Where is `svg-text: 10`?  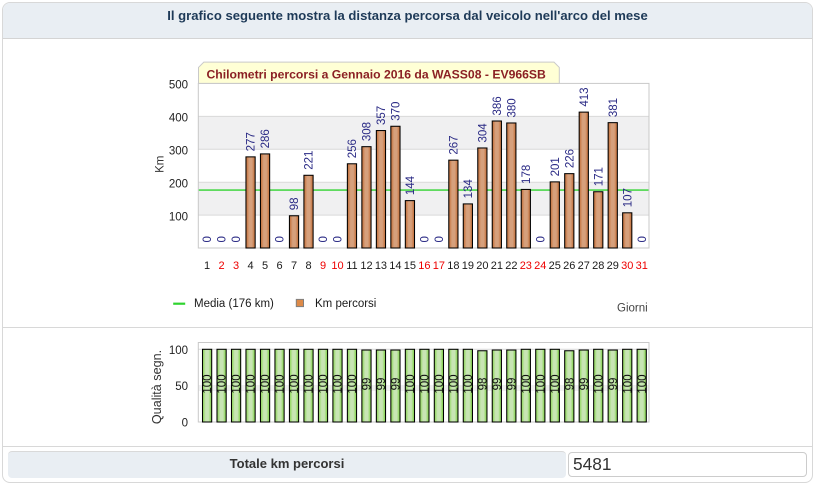
svg-text: 10 is located at coordinates (337, 266).